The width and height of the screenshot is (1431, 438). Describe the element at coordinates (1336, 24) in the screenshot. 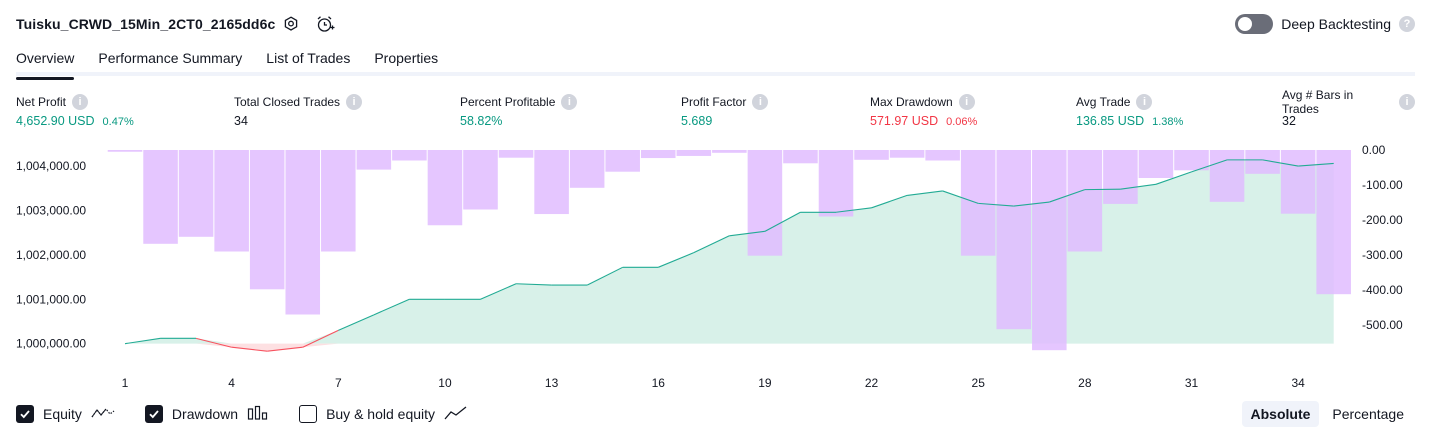

I see `deep-backtesting-label: Deep Backtesting` at that location.